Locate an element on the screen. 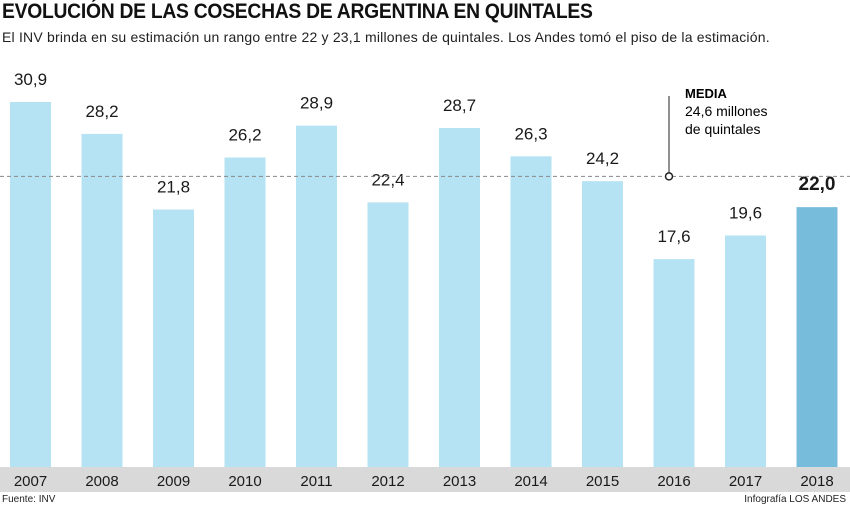 This screenshot has height=509, width=850. bar-2017 is located at coordinates (745, 351).